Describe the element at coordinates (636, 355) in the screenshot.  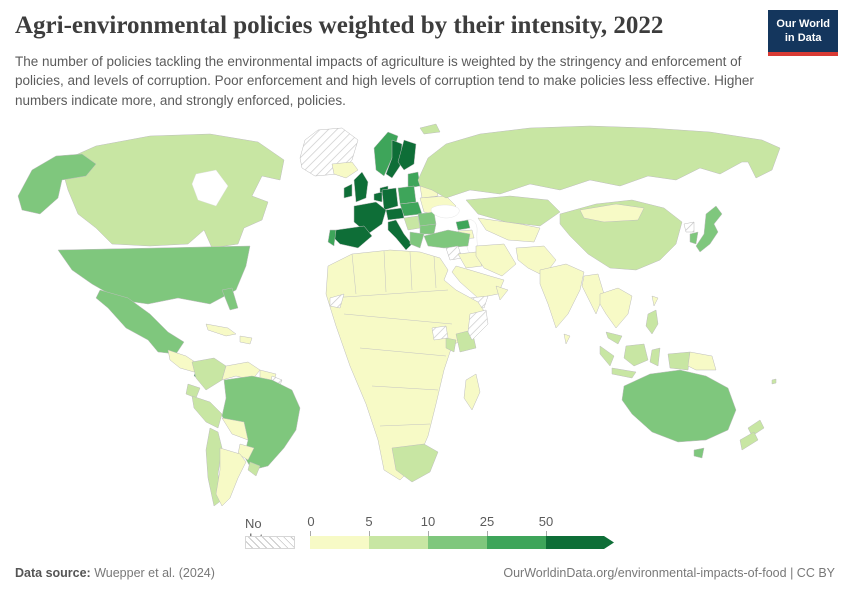
I see `map-region-borneo` at that location.